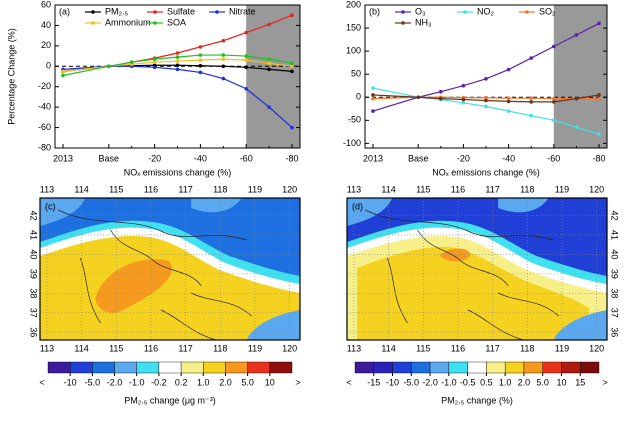  Describe the element at coordinates (508, 158) in the screenshot. I see `x-tick-label: -40` at that location.